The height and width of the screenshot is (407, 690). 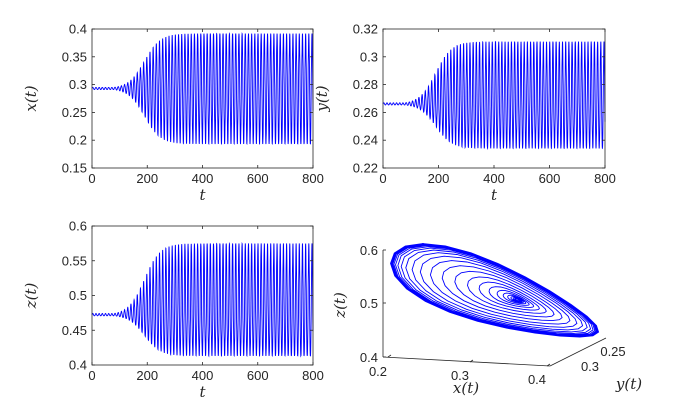 I want to click on y-axis-line, so click(x=578, y=352).